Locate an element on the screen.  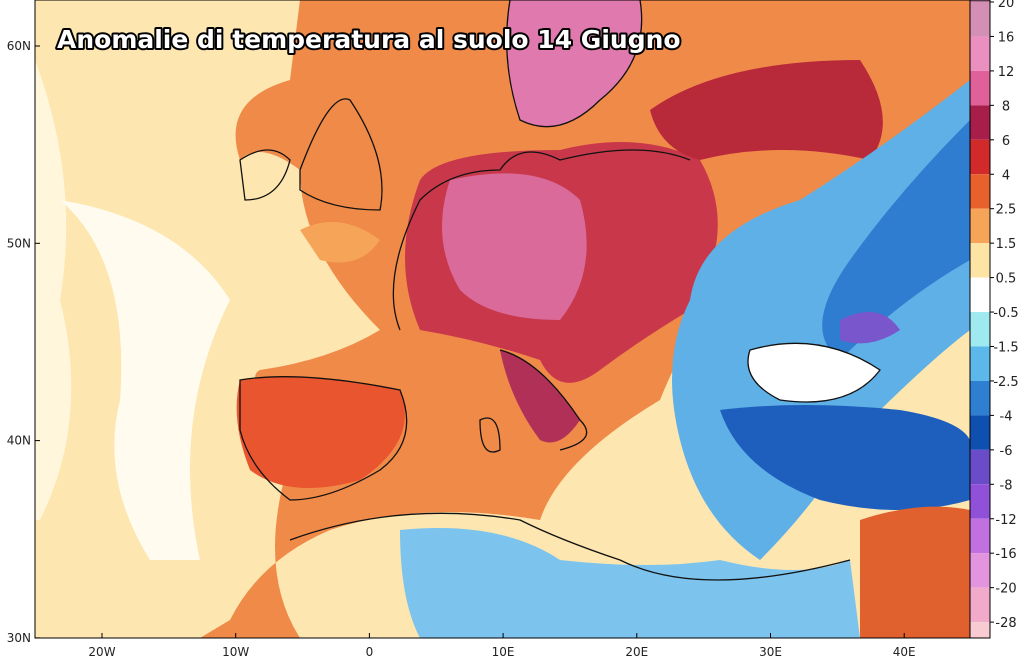
cold-spot is located at coordinates (870, 328).